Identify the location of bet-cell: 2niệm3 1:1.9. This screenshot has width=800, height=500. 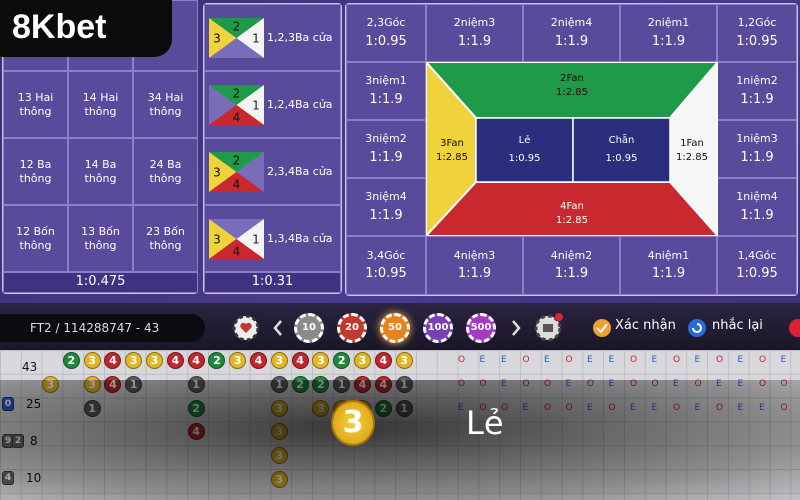
(474, 33).